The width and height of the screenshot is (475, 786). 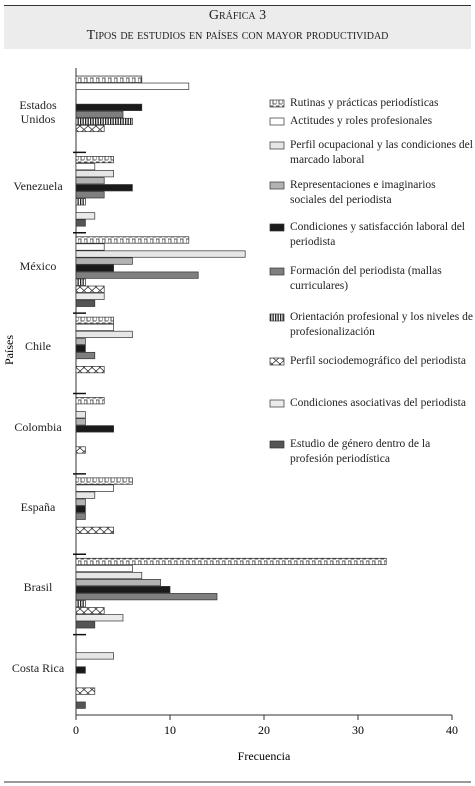 I want to click on y-tick-label: Brasil, so click(x=38, y=587).